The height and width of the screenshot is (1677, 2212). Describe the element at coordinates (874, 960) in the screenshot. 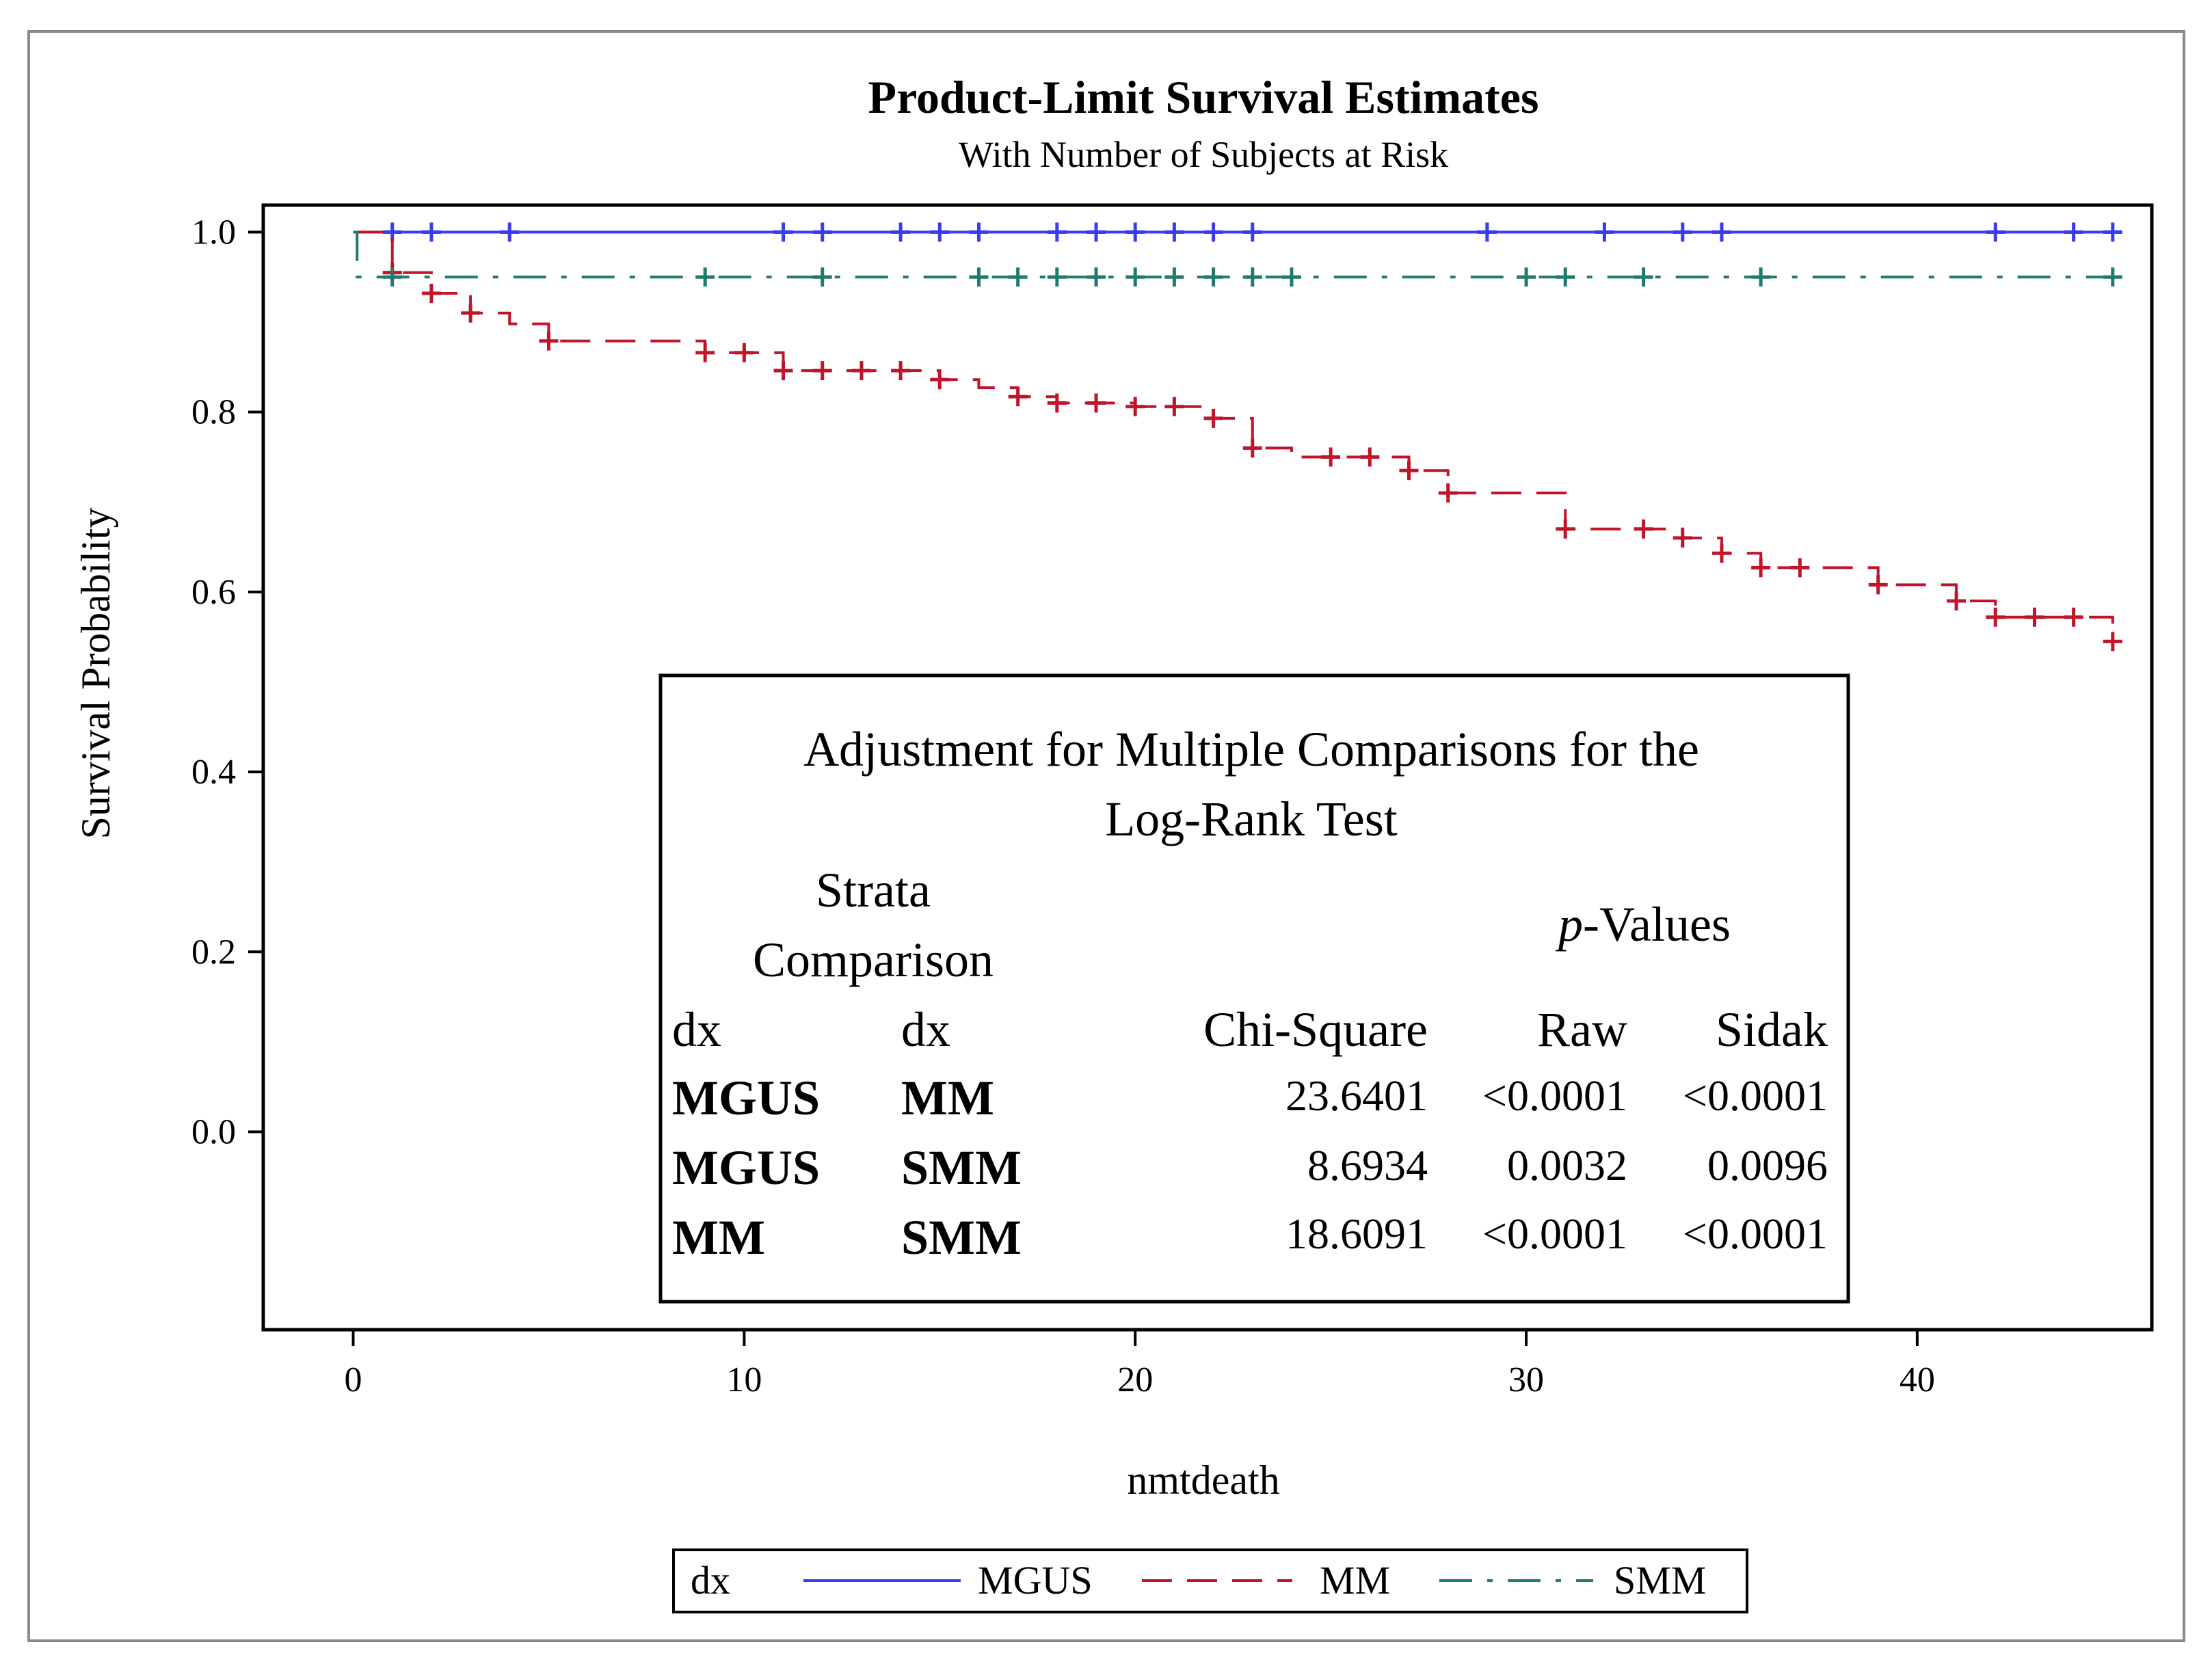

I see `strata-header-line2: Comparison` at that location.